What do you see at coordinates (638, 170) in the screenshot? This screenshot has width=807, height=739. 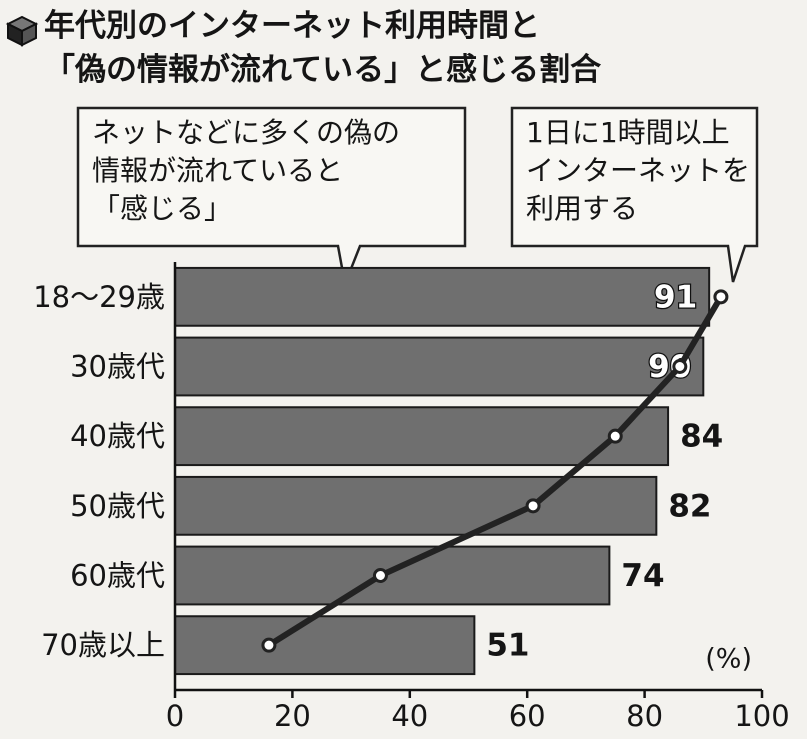 I see `legend-entry: 1日に1時間以上 インターネットを 利用する` at bounding box center [638, 170].